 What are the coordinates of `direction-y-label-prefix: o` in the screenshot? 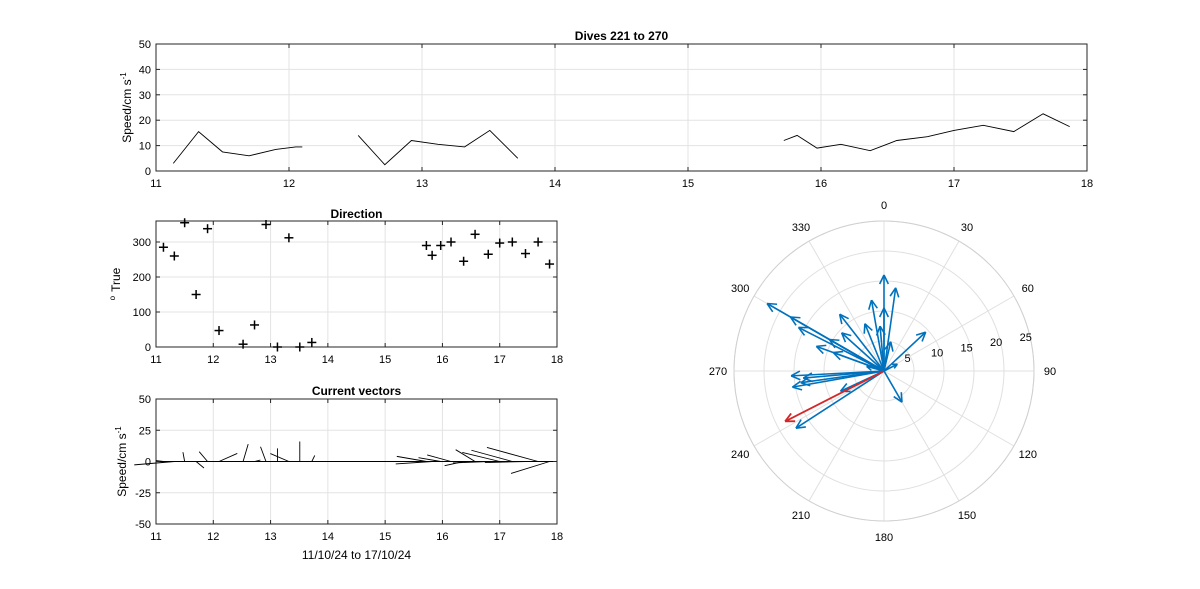 It's located at (112, 297).